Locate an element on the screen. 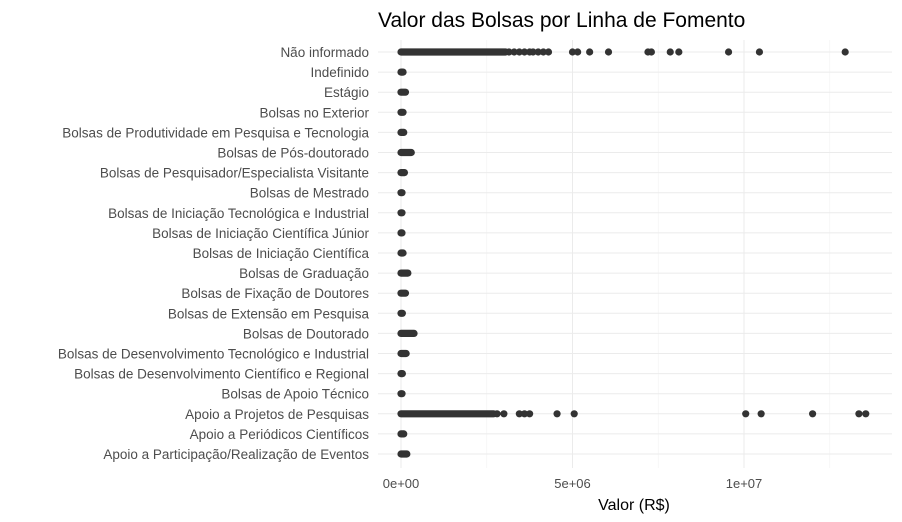  category-label: Bolsas de Graduação is located at coordinates (304, 273).